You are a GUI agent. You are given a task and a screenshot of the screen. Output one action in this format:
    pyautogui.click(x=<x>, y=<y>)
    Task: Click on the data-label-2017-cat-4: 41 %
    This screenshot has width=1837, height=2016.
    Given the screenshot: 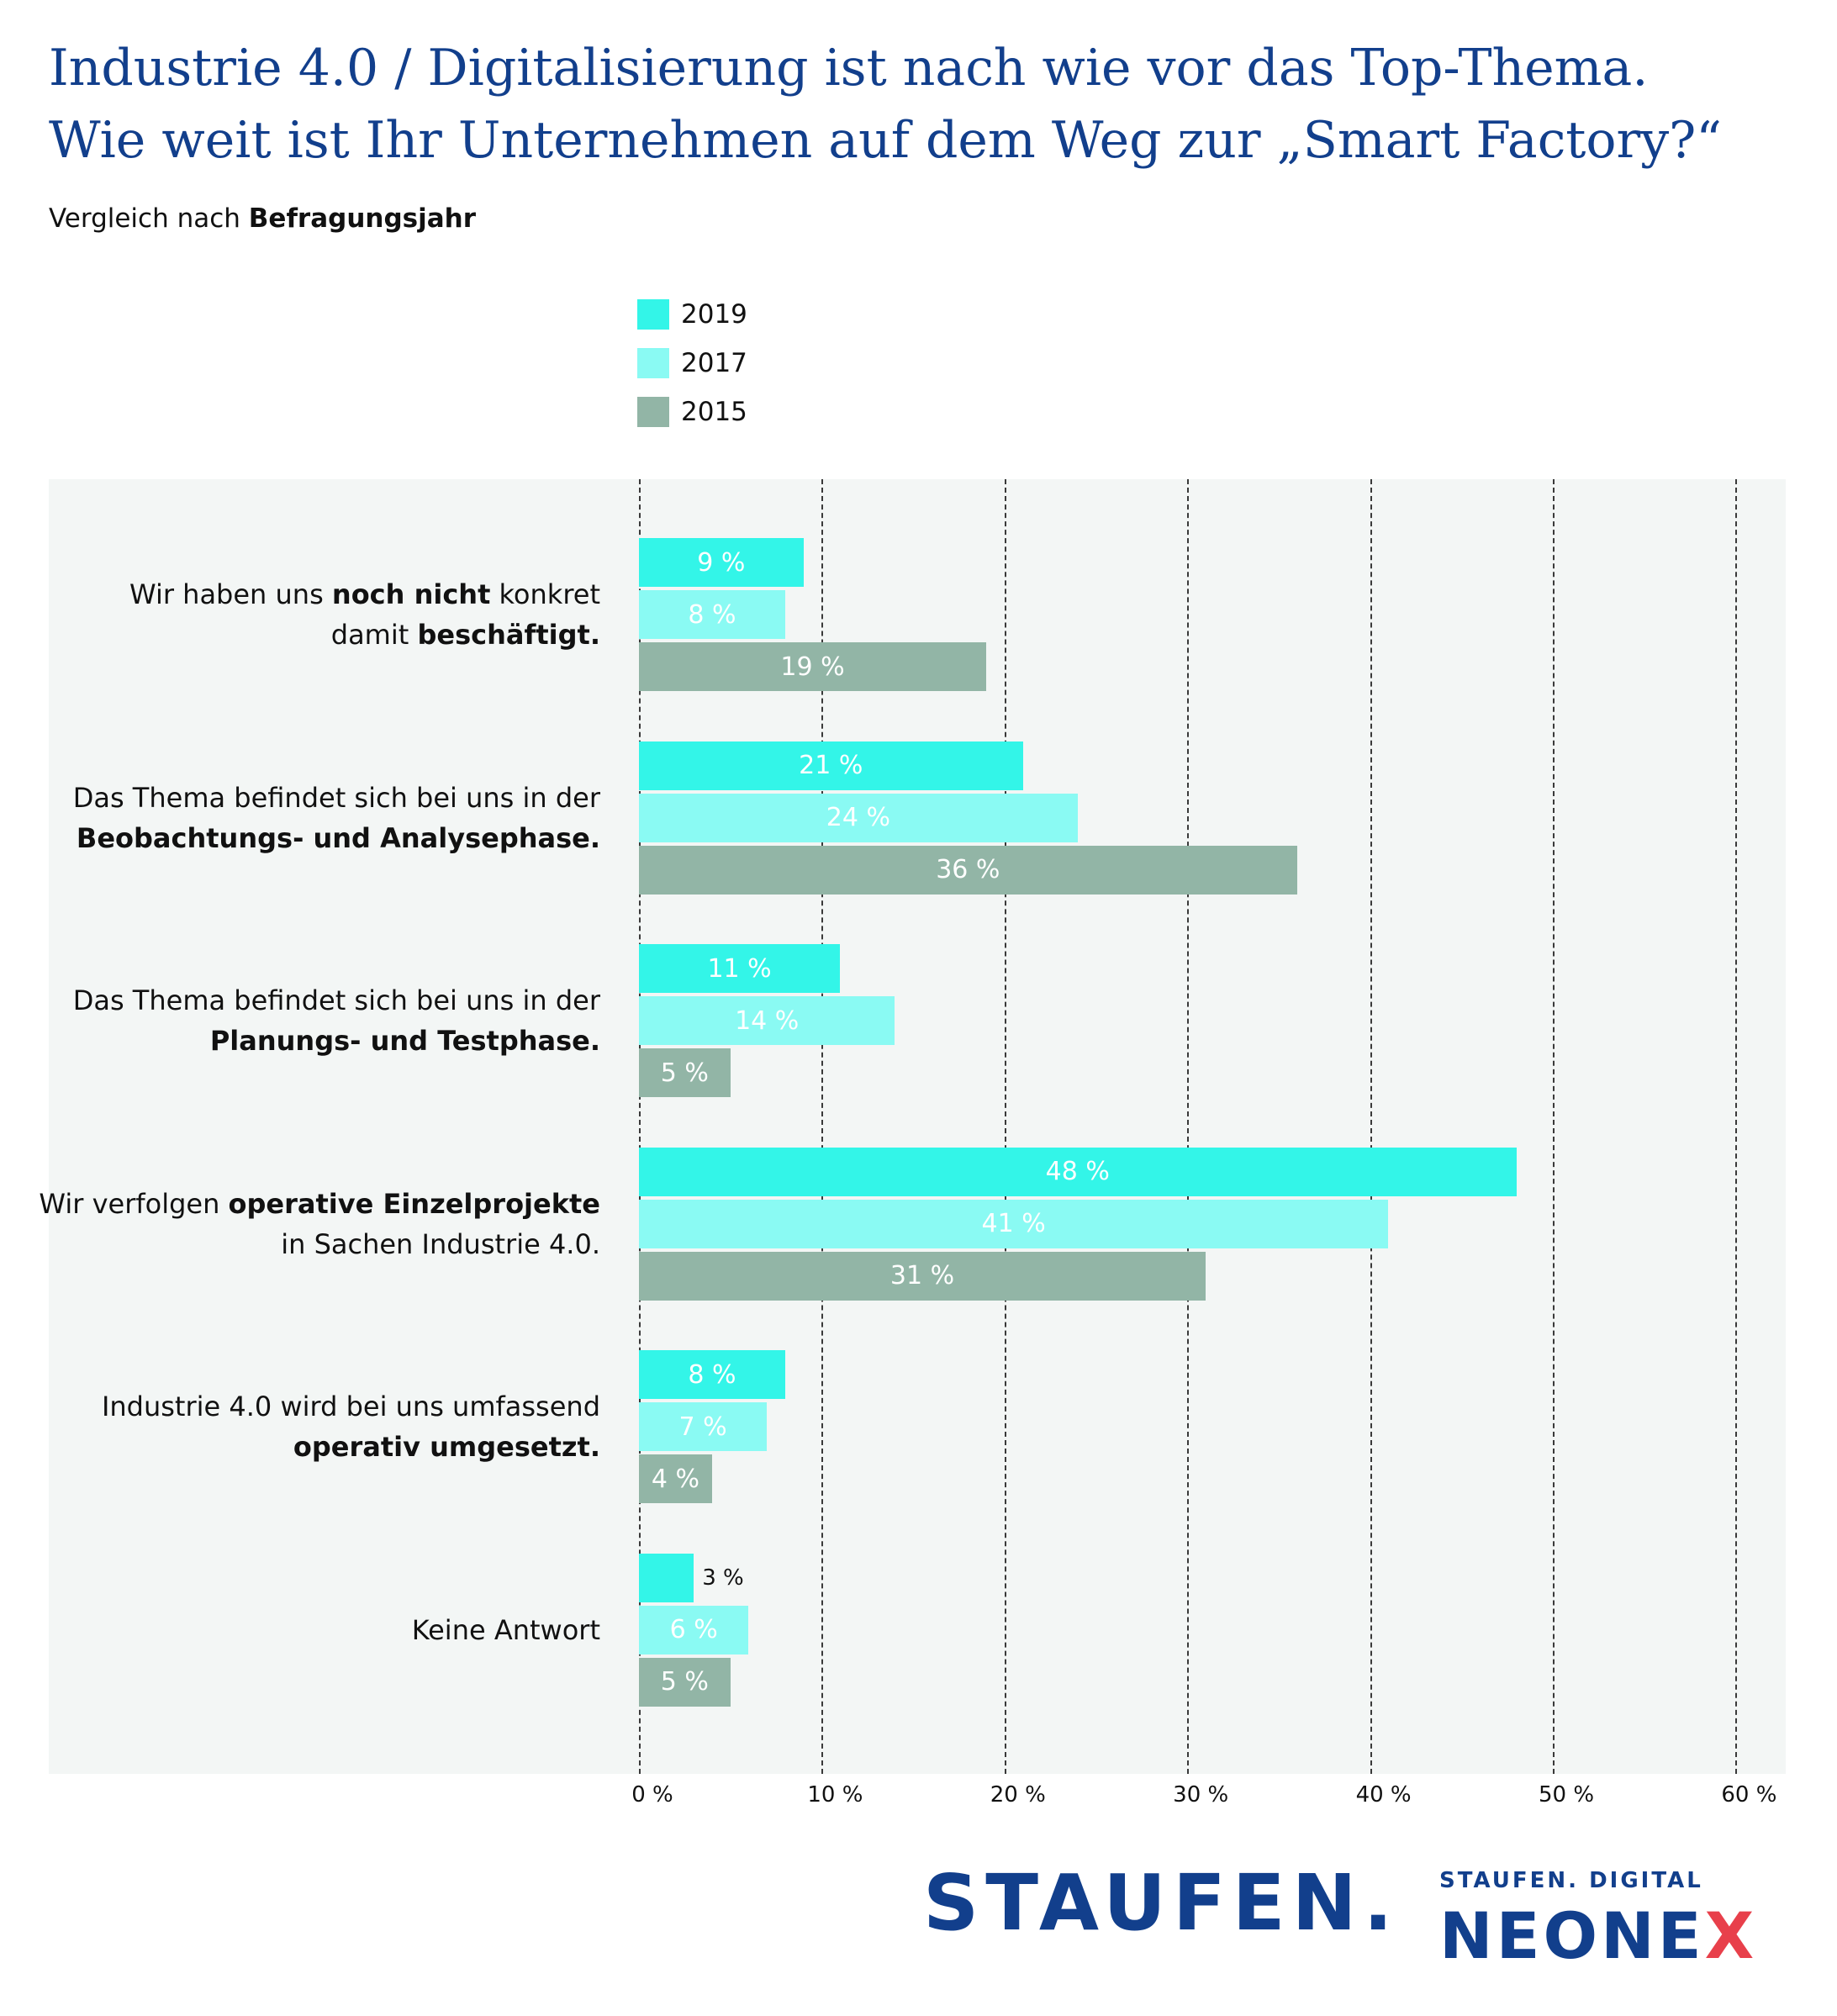 What is the action you would take?
    pyautogui.click(x=1013, y=1223)
    